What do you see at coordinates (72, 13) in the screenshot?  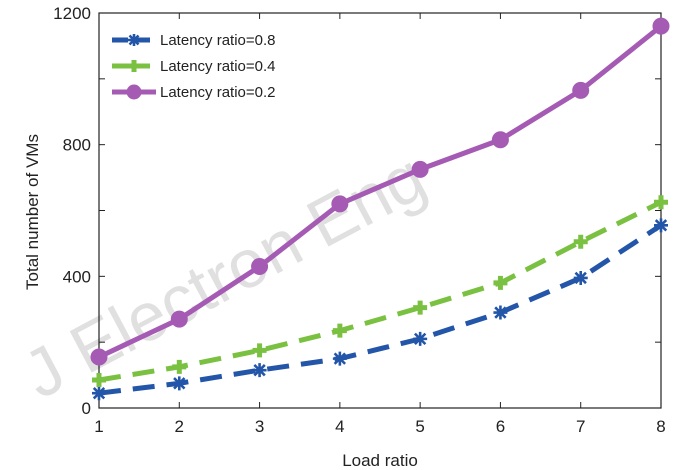 I see `y-tick-label: 1200` at bounding box center [72, 13].